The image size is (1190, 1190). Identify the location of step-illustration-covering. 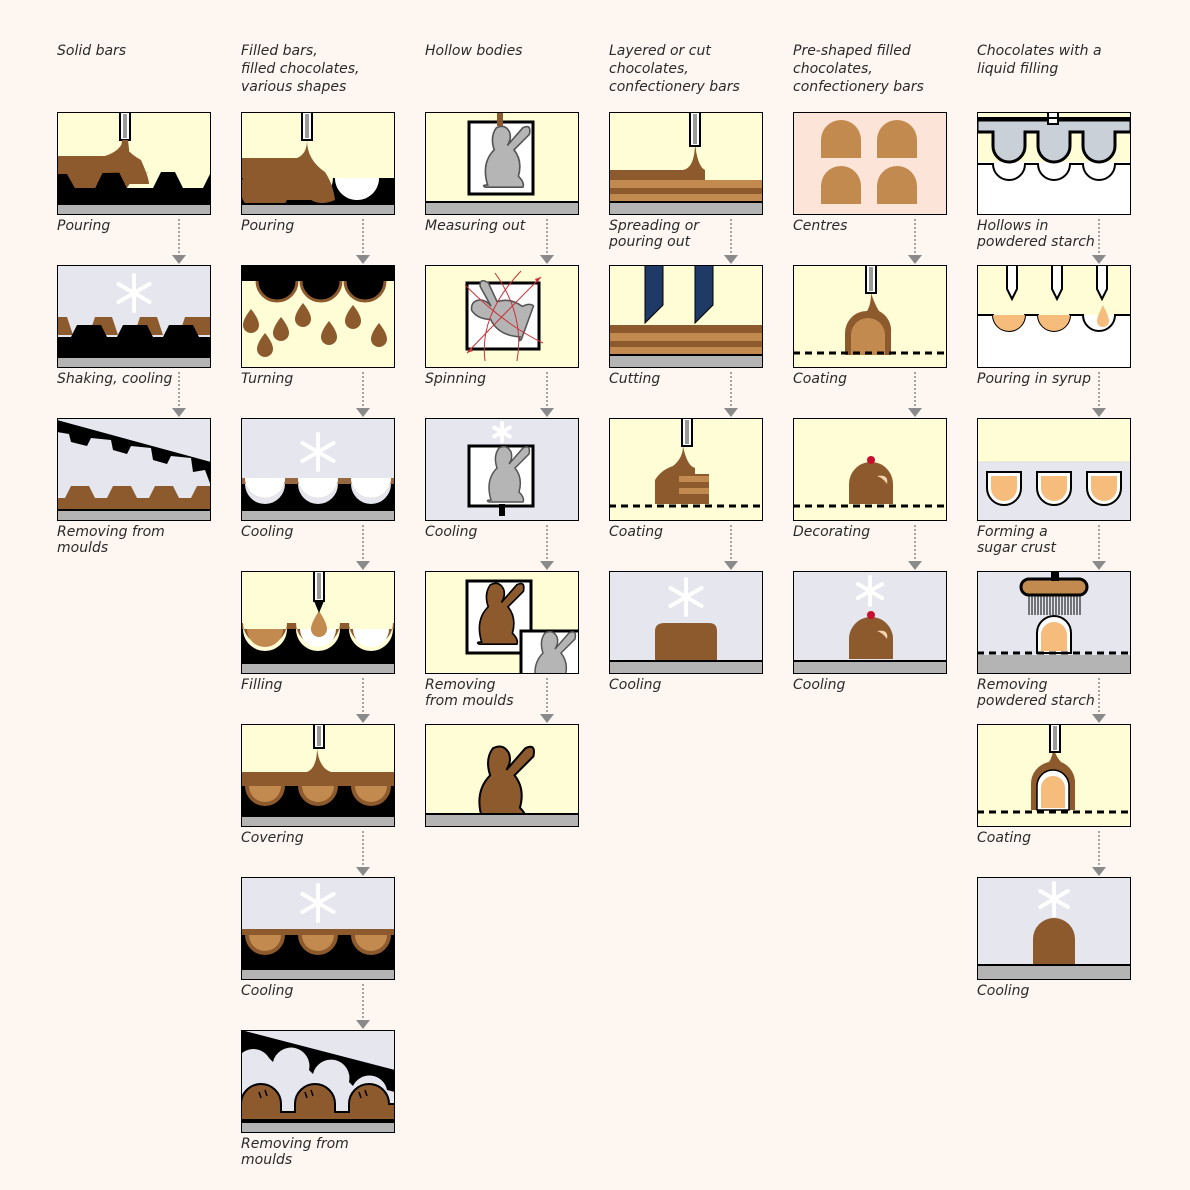
(318, 775).